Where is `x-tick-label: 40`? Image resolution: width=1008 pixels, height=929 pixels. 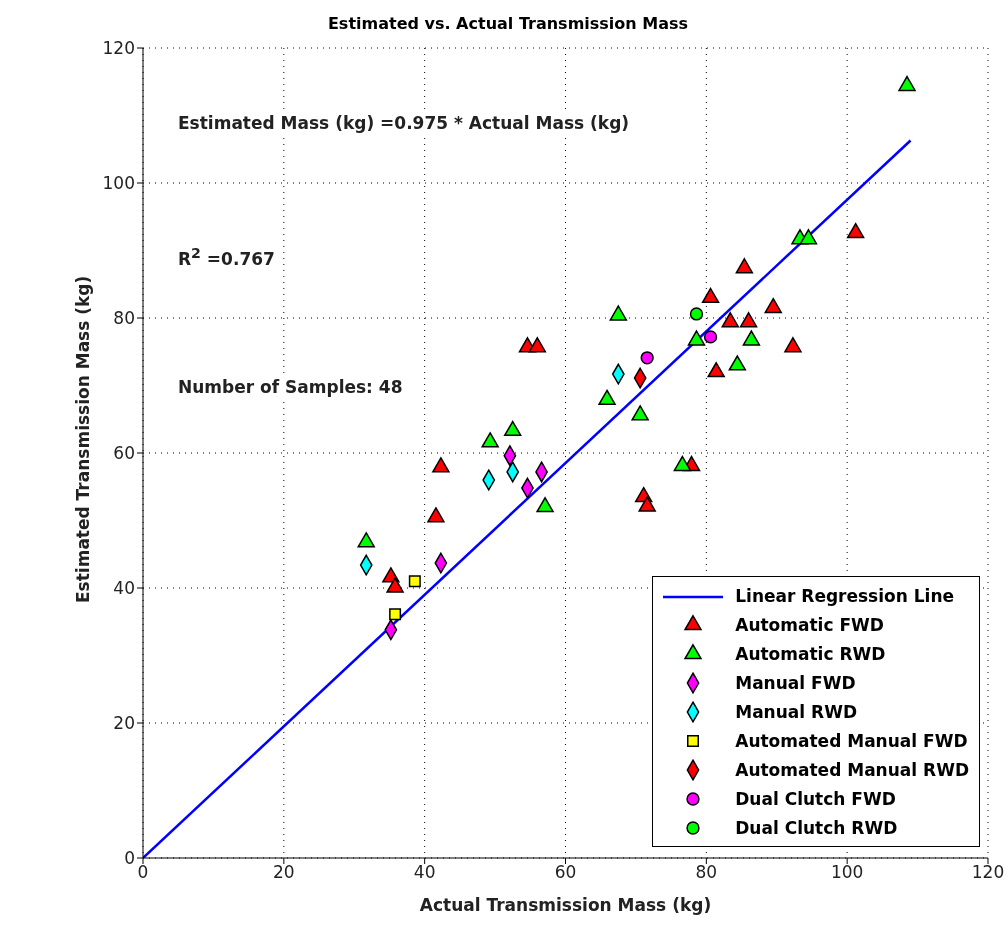
x-tick-label: 40 is located at coordinates (424, 872).